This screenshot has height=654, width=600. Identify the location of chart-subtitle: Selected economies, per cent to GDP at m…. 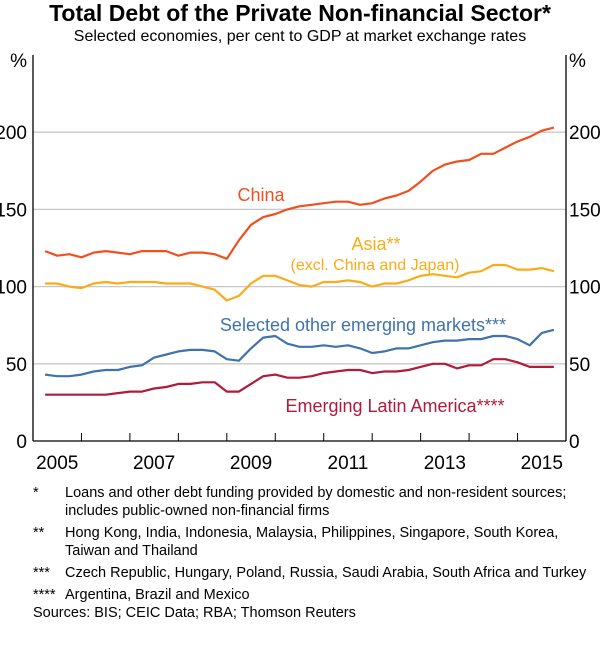
(300, 36).